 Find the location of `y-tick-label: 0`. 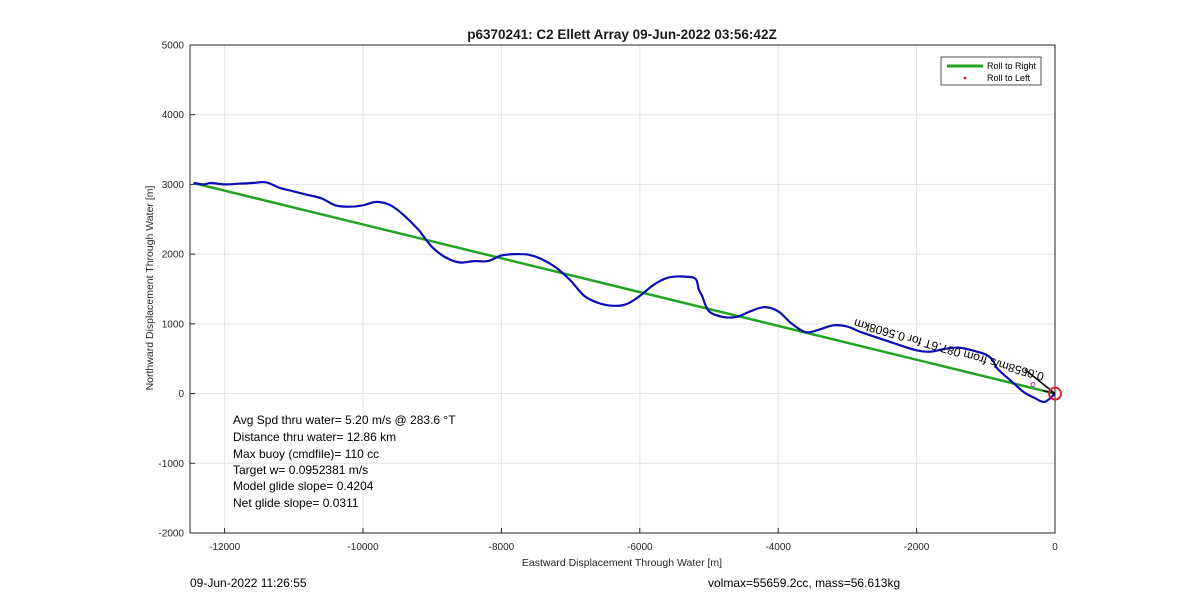

y-tick-label: 0 is located at coordinates (181, 394).